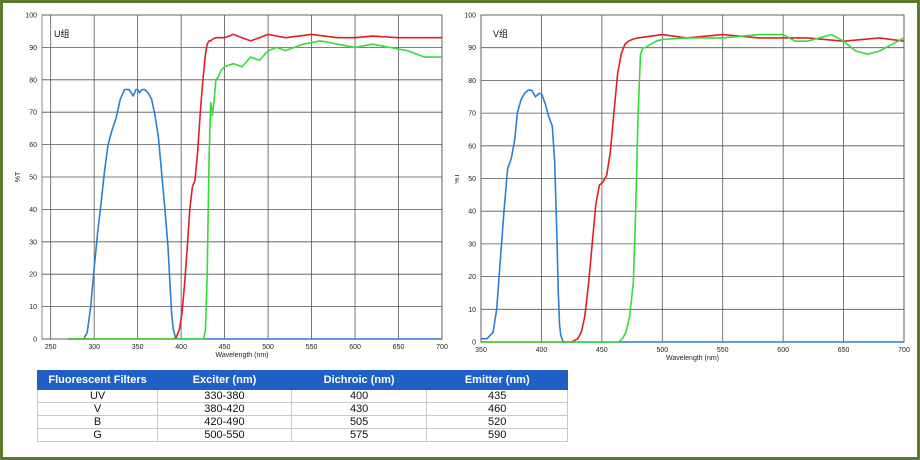 The image size is (920, 460). I want to click on header-emitter: Emitter (nm), so click(497, 380).